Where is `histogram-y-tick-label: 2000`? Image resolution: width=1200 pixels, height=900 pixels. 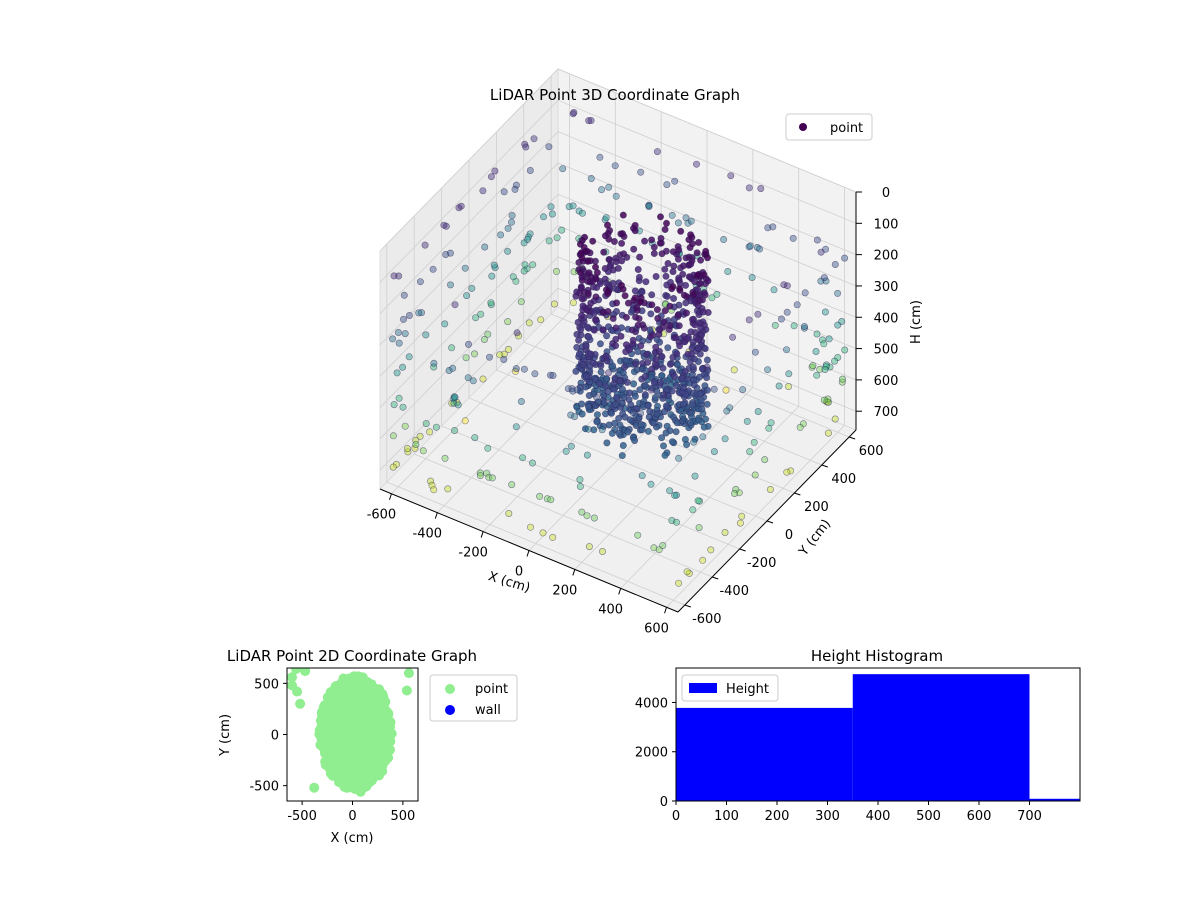
histogram-y-tick-label: 2000 is located at coordinates (651, 753).